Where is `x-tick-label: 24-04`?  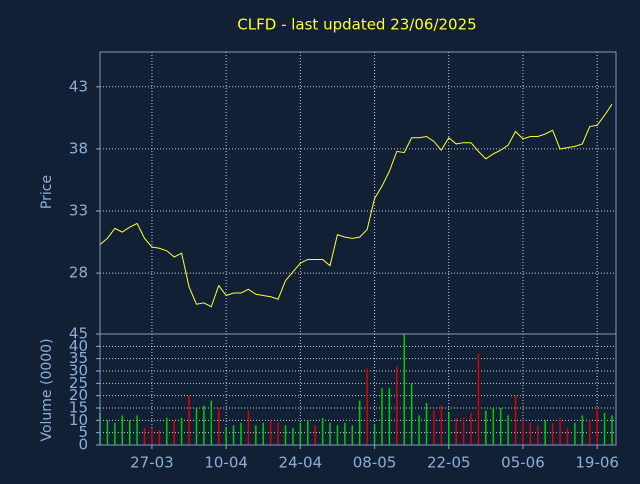 x-tick-label: 24-04 is located at coordinates (301, 463).